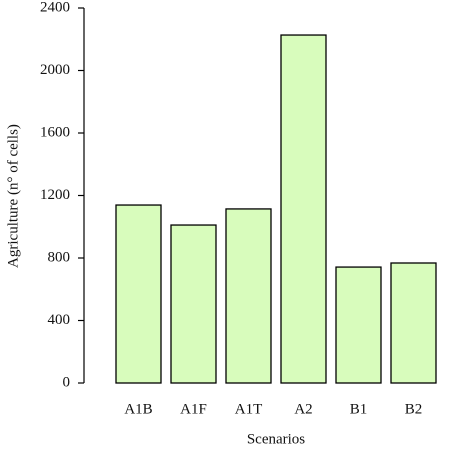 The image size is (474, 449). I want to click on x-tick-label: A2, so click(303, 409).